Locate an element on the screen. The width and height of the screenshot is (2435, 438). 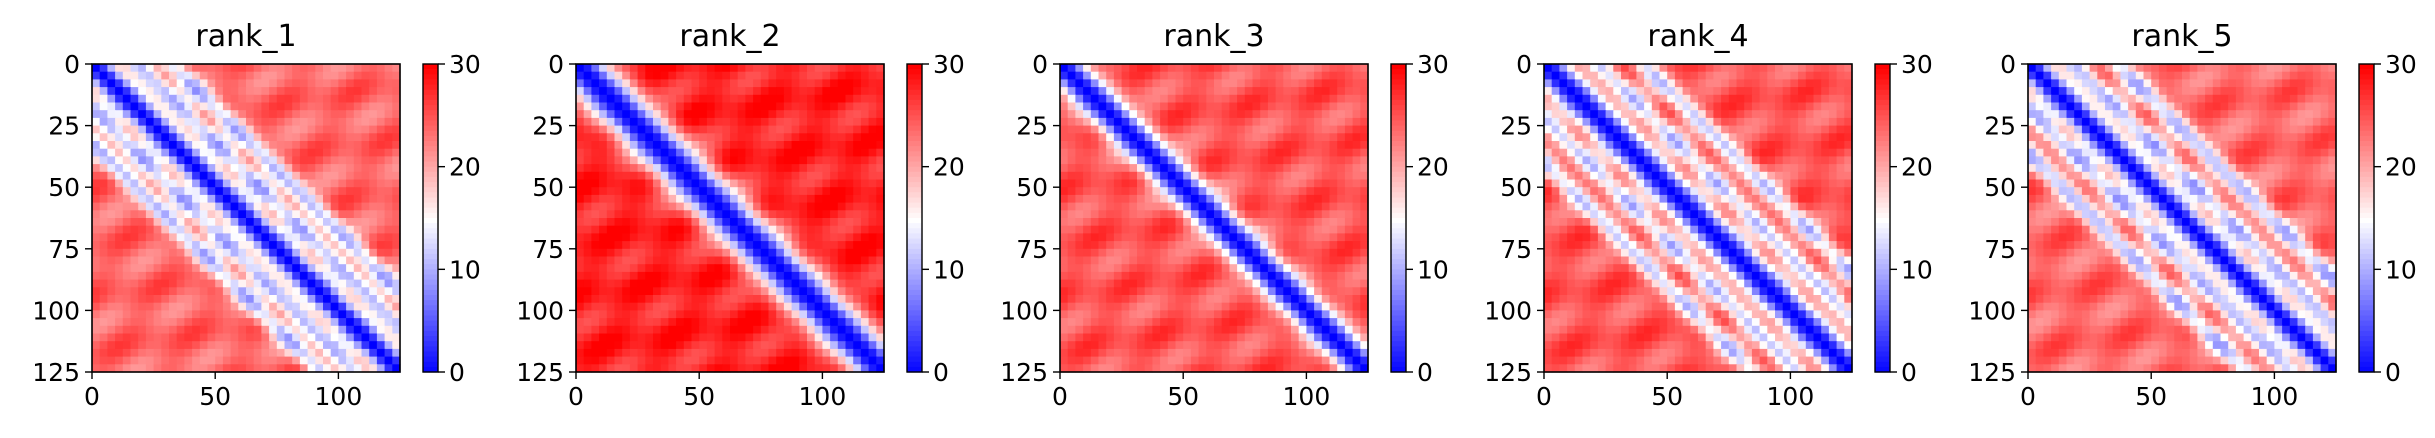
colorbar-tick-label: 10 is located at coordinates (465, 269).